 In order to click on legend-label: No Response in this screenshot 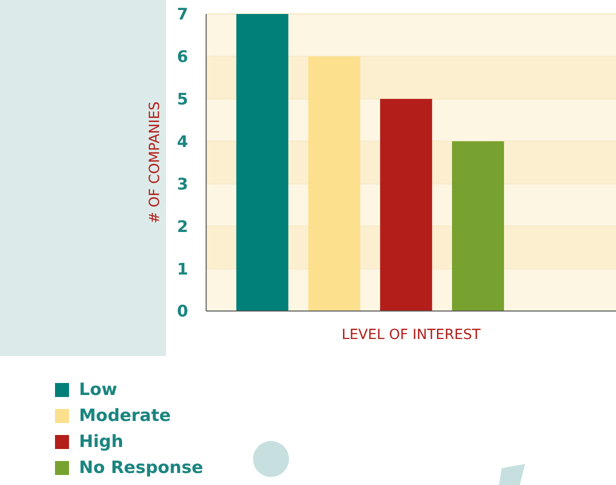, I will do `click(141, 468)`.